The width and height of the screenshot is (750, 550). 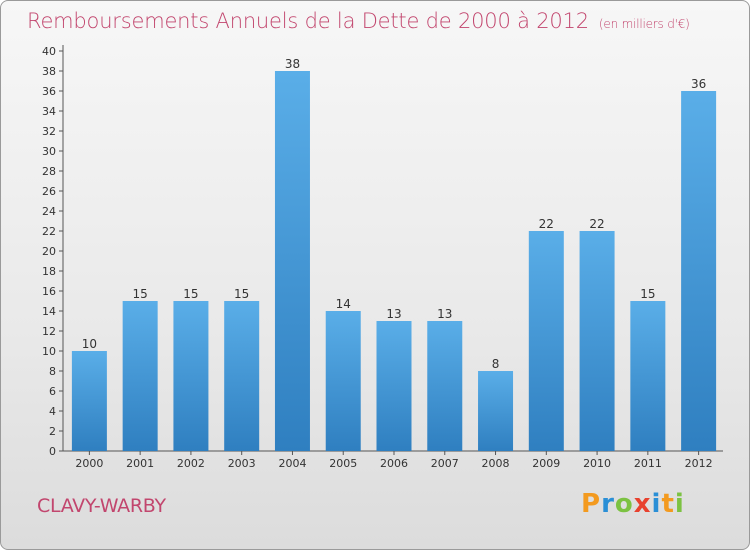 I want to click on x-tick-label-2011: 2011, so click(x=648, y=463).